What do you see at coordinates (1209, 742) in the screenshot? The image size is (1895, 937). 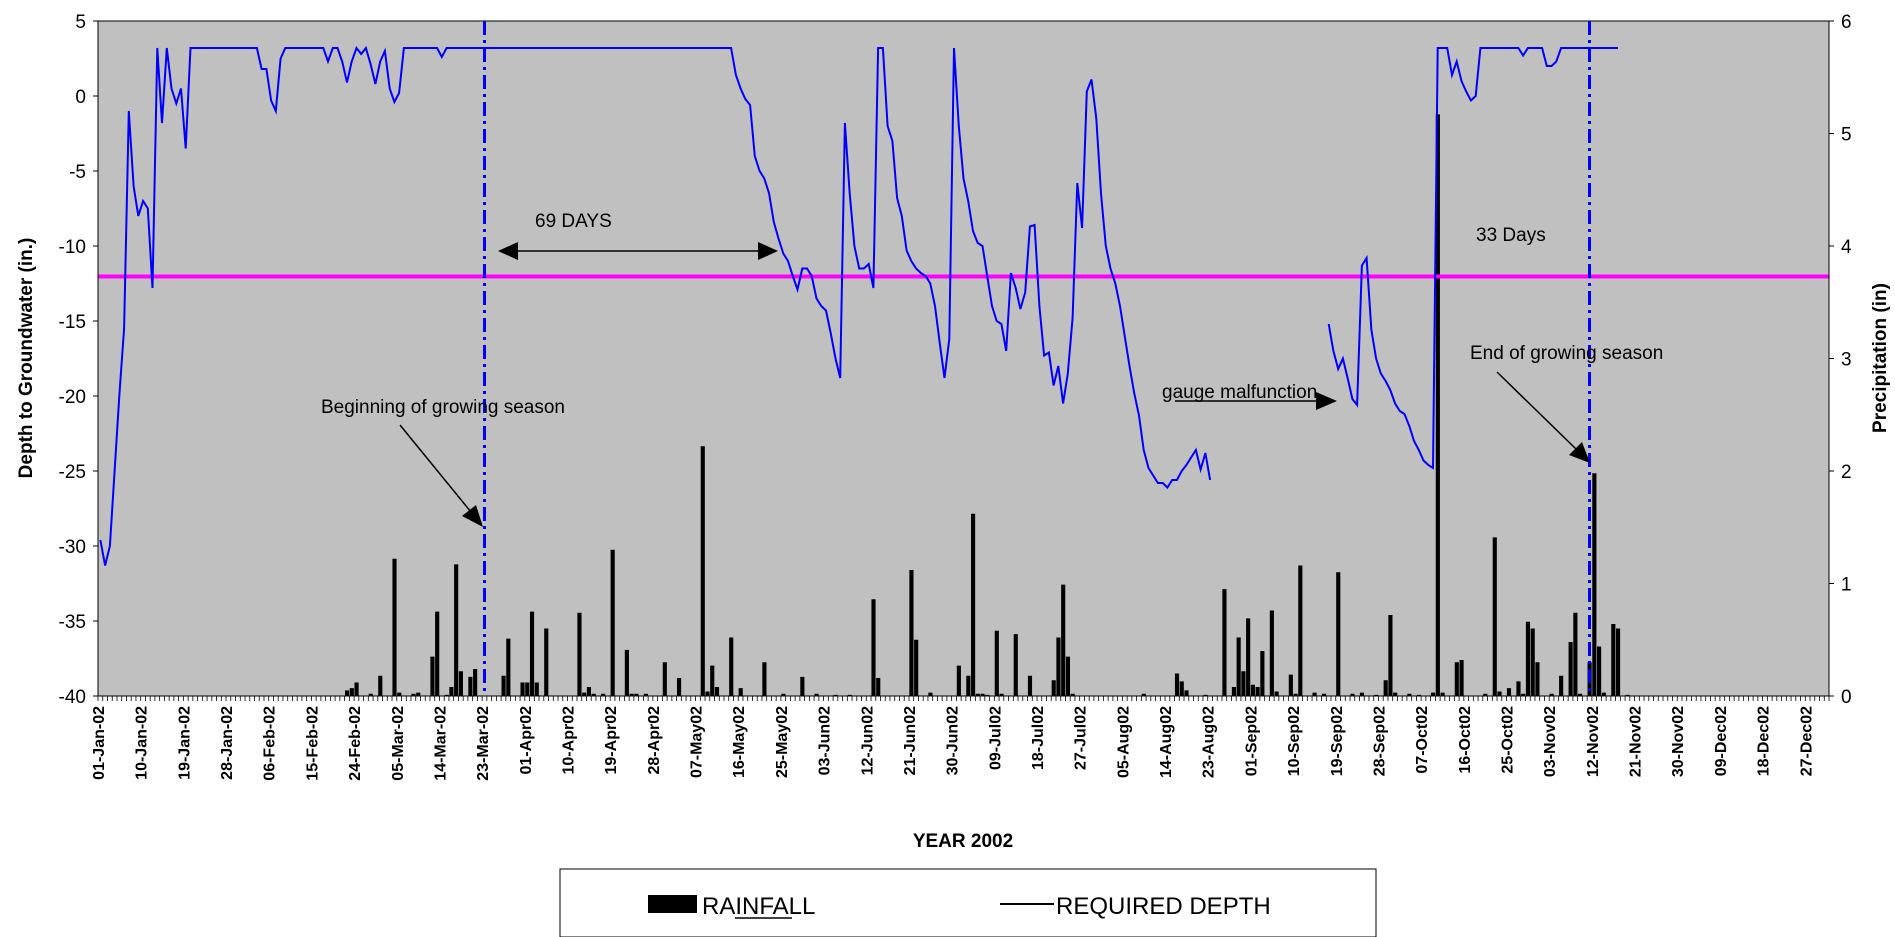 I see `x-tick-label: 23-Aug02` at bounding box center [1209, 742].